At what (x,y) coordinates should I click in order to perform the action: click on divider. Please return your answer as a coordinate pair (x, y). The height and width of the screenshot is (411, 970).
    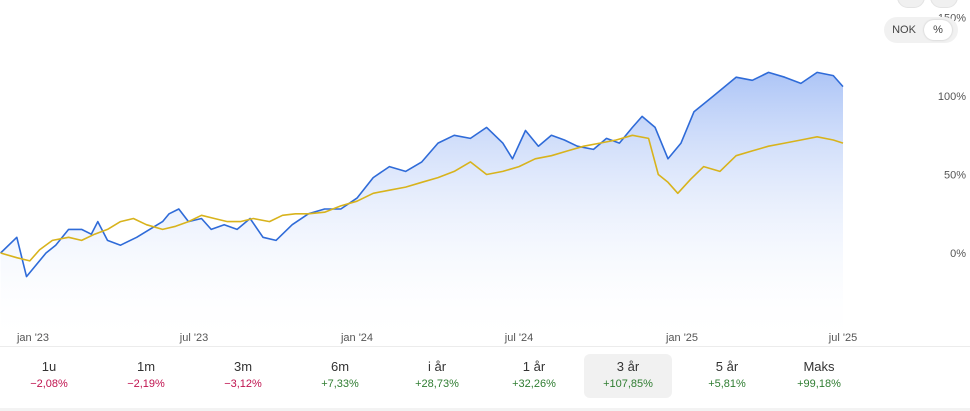
    Looking at the image, I should click on (485, 409).